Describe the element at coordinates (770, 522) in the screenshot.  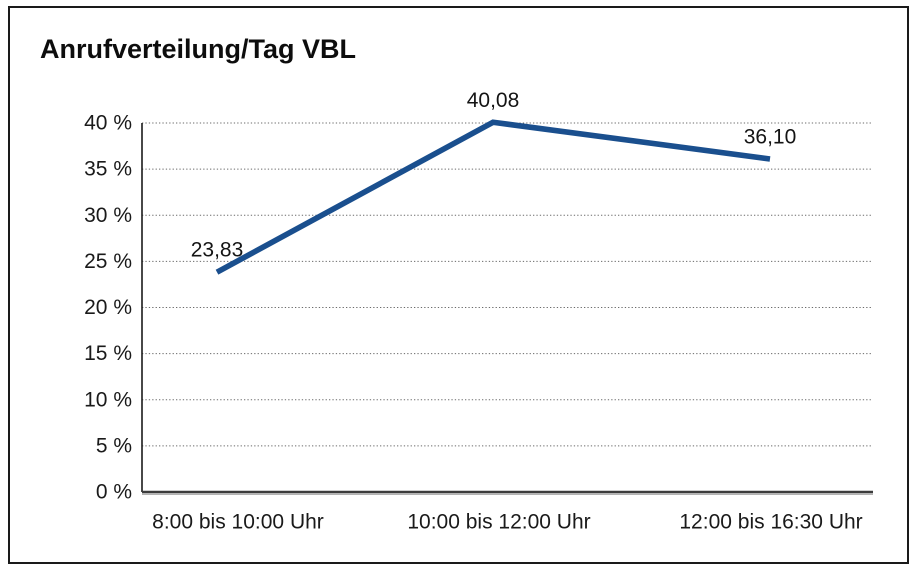
I see `x-axis-category-label: 12:00 bis 16:30 Uhr` at that location.